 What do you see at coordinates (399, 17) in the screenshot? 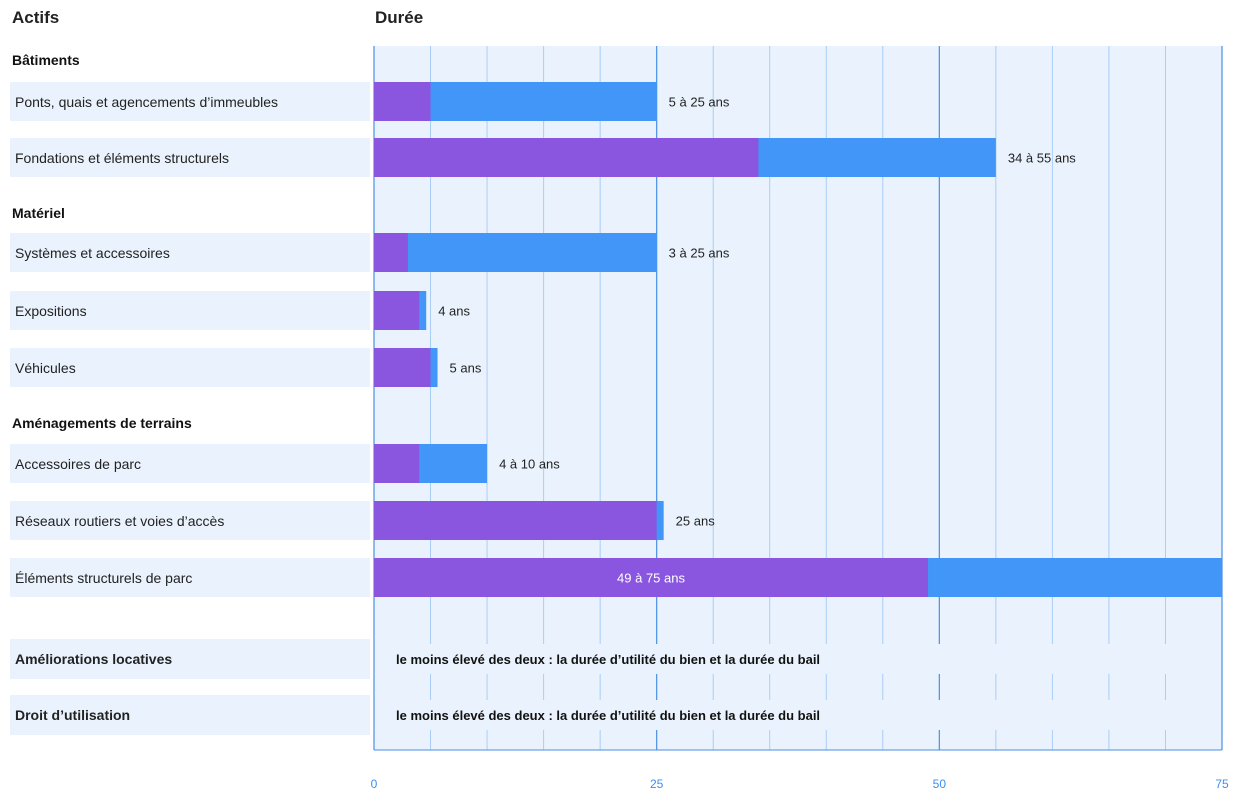
I see `column-header-duration: Durée` at bounding box center [399, 17].